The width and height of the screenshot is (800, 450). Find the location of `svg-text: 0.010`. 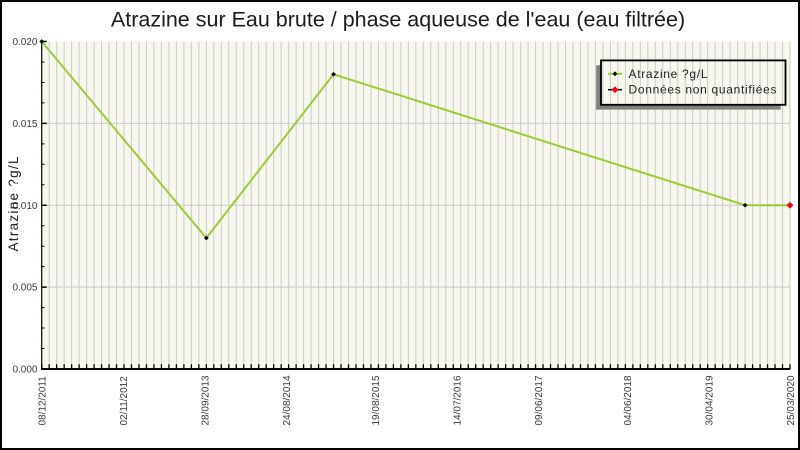

svg-text: 0.010 is located at coordinates (24, 206).